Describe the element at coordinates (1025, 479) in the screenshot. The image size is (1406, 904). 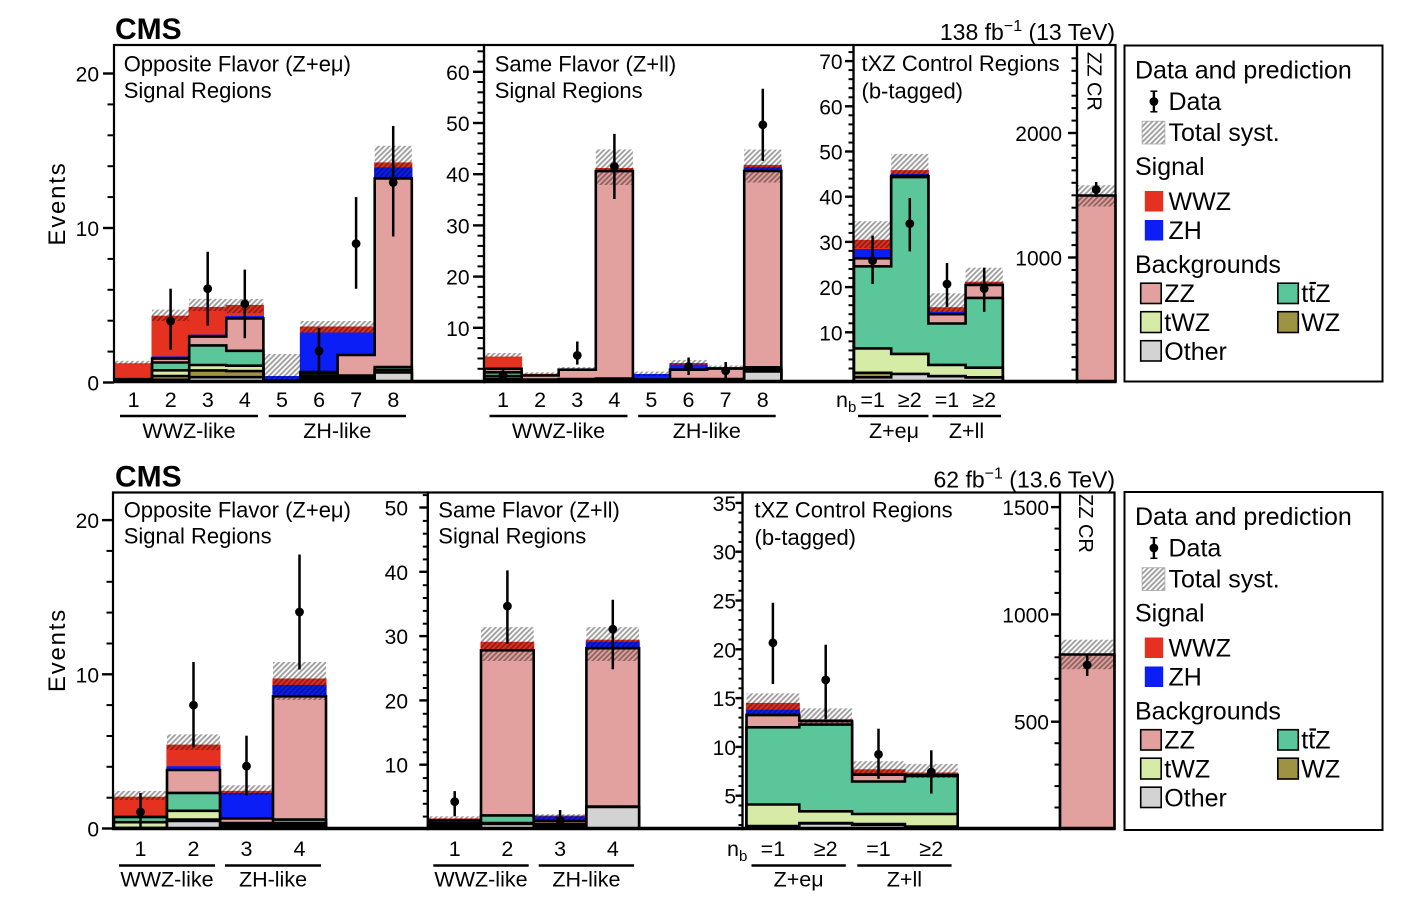
I see `svg-text: 62 fb−1 (13.6 TeV)` at that location.